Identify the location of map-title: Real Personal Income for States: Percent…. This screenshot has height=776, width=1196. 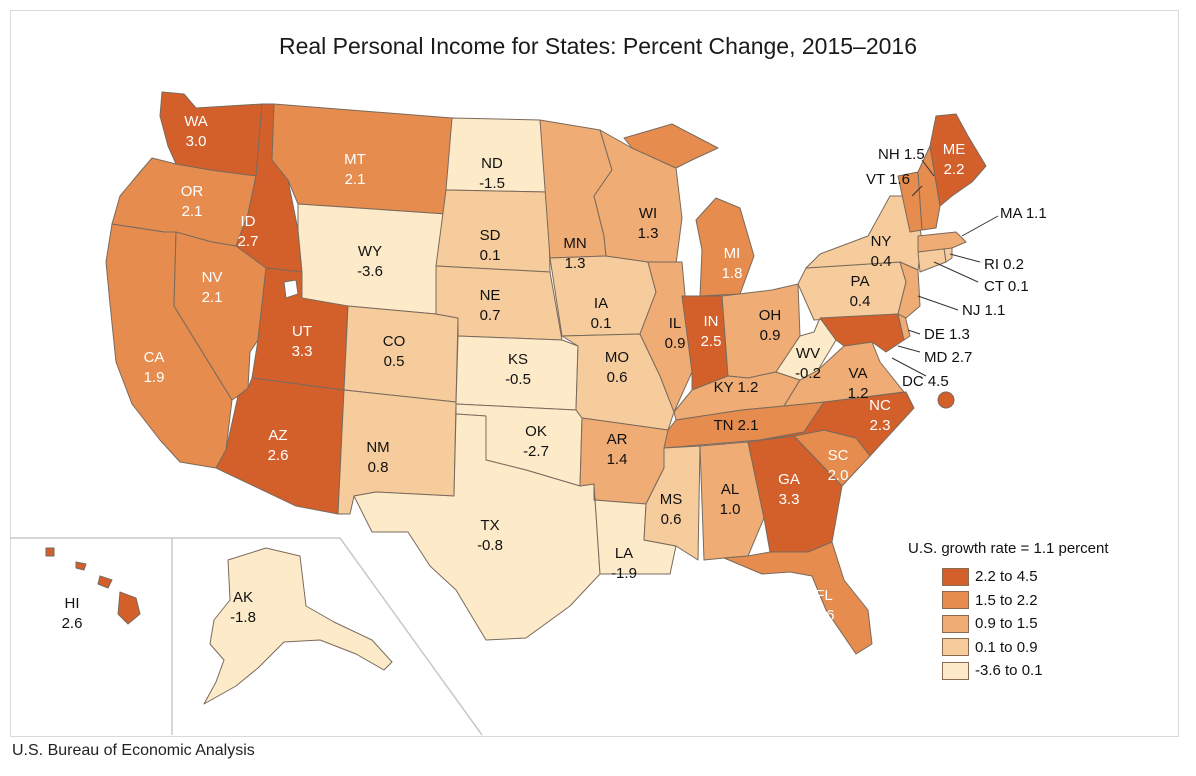
(597, 46).